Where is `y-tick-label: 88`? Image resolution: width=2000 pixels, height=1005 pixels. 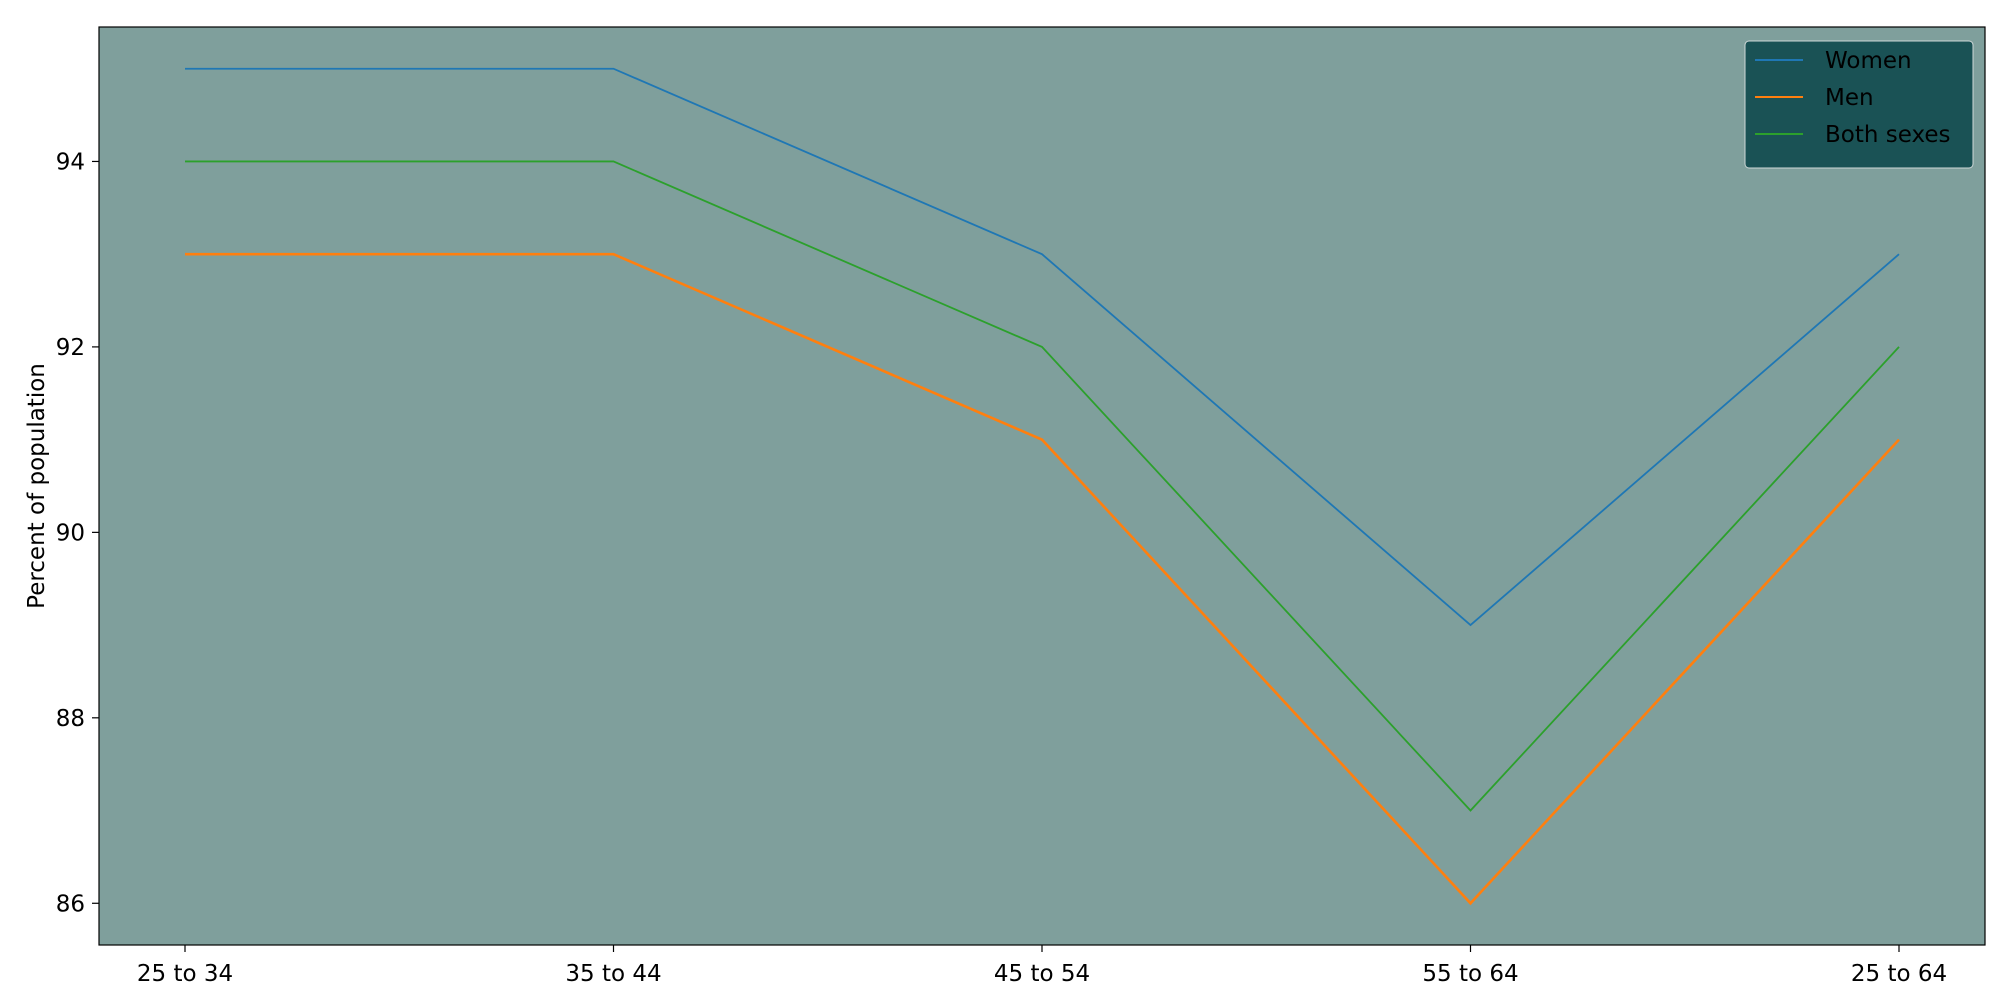
y-tick-label: 88 is located at coordinates (70, 719).